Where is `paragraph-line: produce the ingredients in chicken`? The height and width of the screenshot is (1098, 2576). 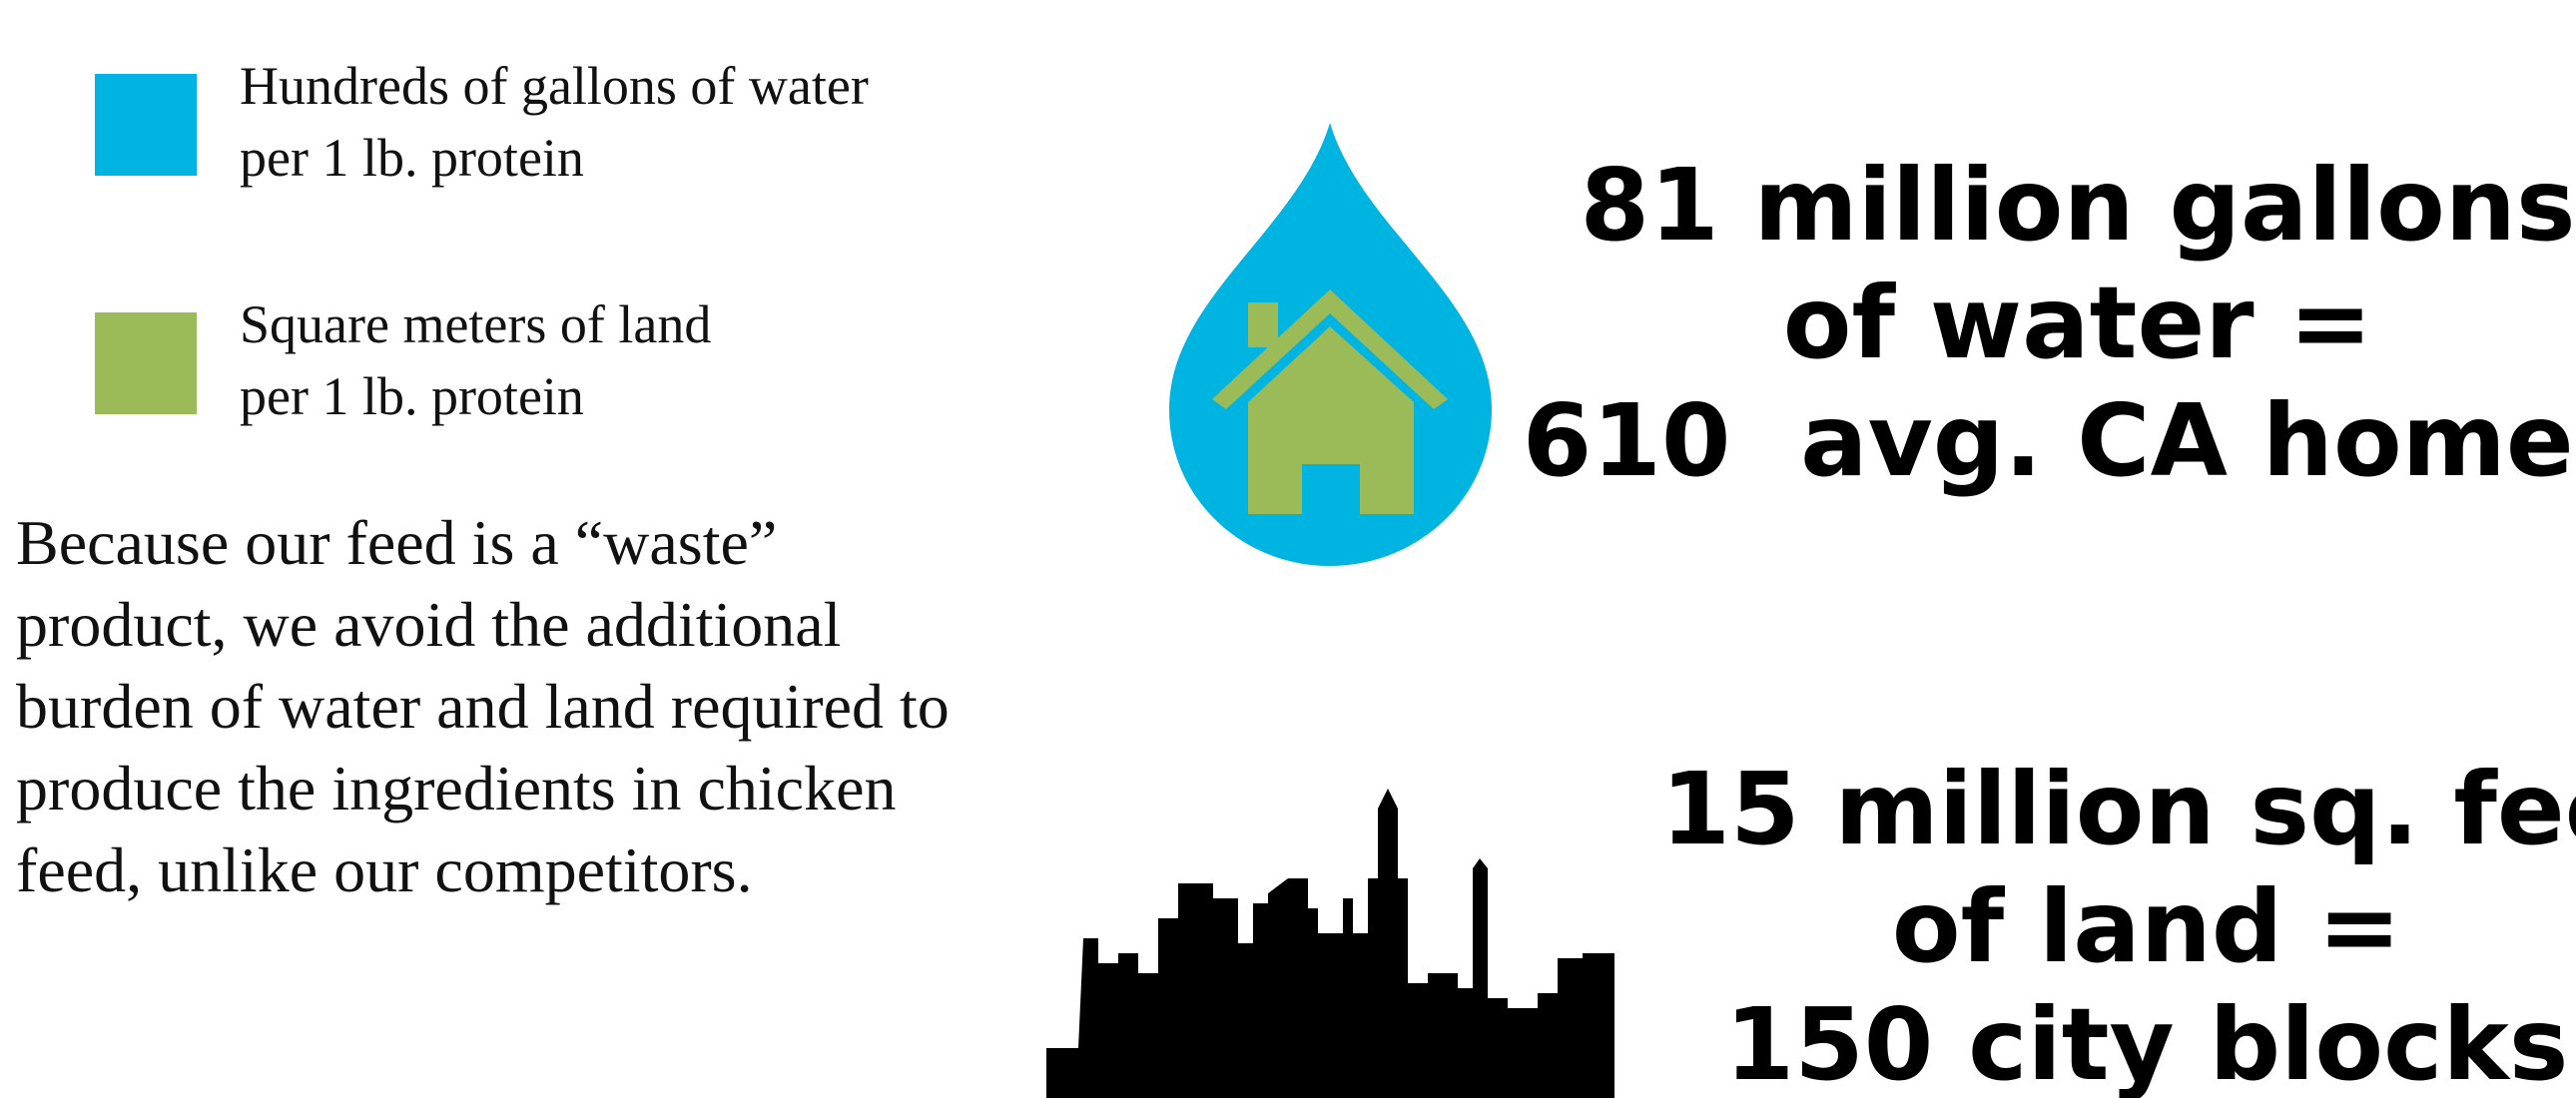 paragraph-line: produce the ingredients in chicken is located at coordinates (456, 788).